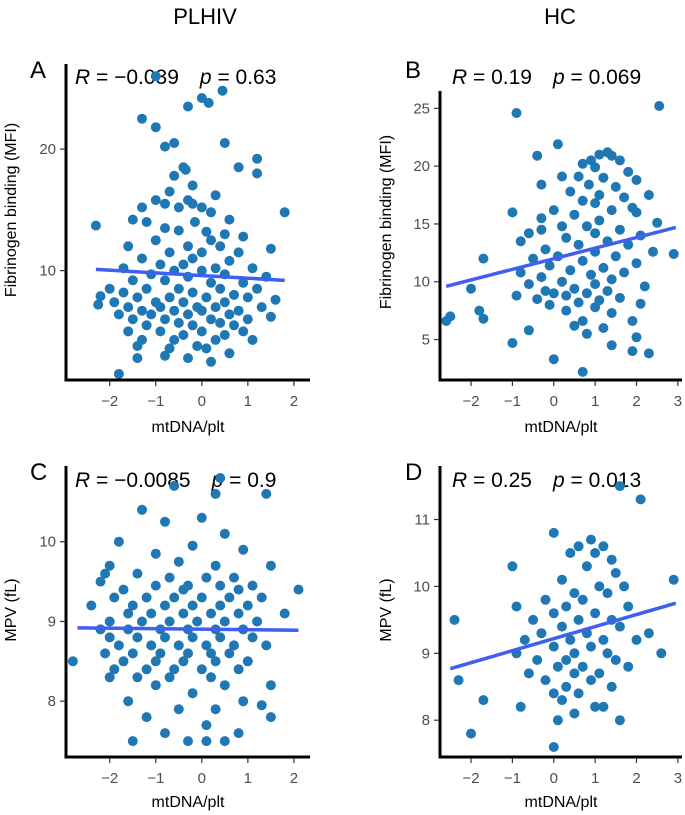 The height and width of the screenshot is (815, 685). I want to click on y-tick-label: 15, so click(421, 224).